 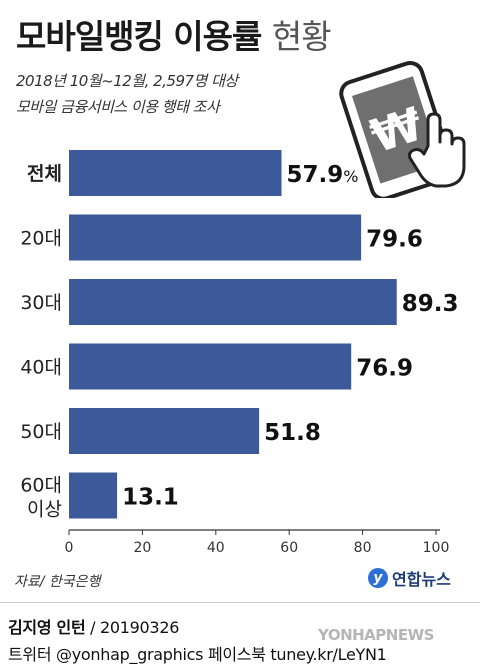 I want to click on category-label-1: 20대, so click(x=41, y=239).